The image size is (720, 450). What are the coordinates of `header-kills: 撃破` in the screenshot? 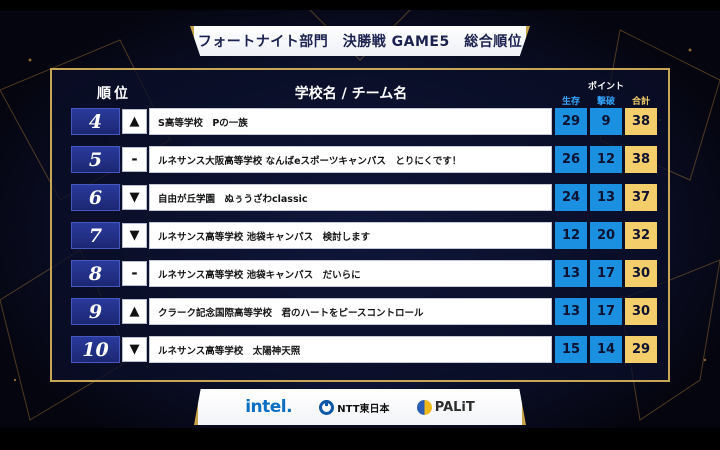 It's located at (605, 102).